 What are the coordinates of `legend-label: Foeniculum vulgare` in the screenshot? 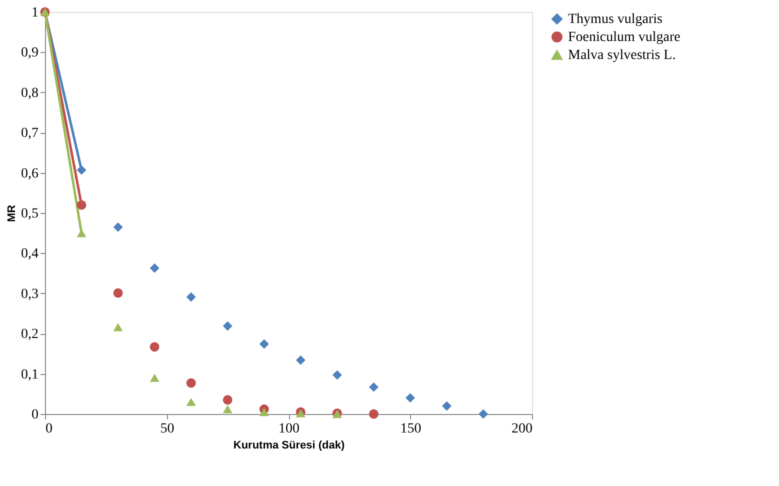 It's located at (624, 37).